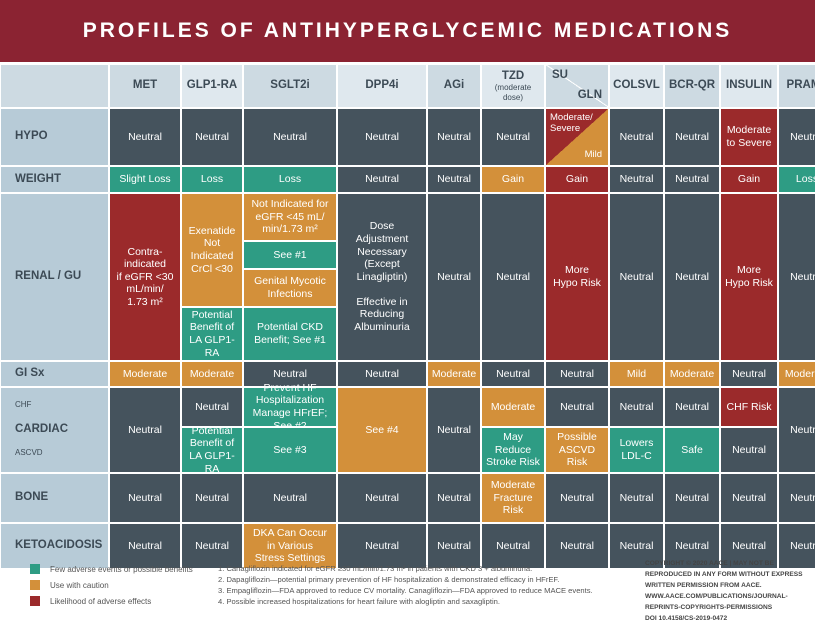 This screenshot has width=815, height=630. What do you see at coordinates (513, 137) in the screenshot?
I see `cell-hypo-tzd: Neutral` at bounding box center [513, 137].